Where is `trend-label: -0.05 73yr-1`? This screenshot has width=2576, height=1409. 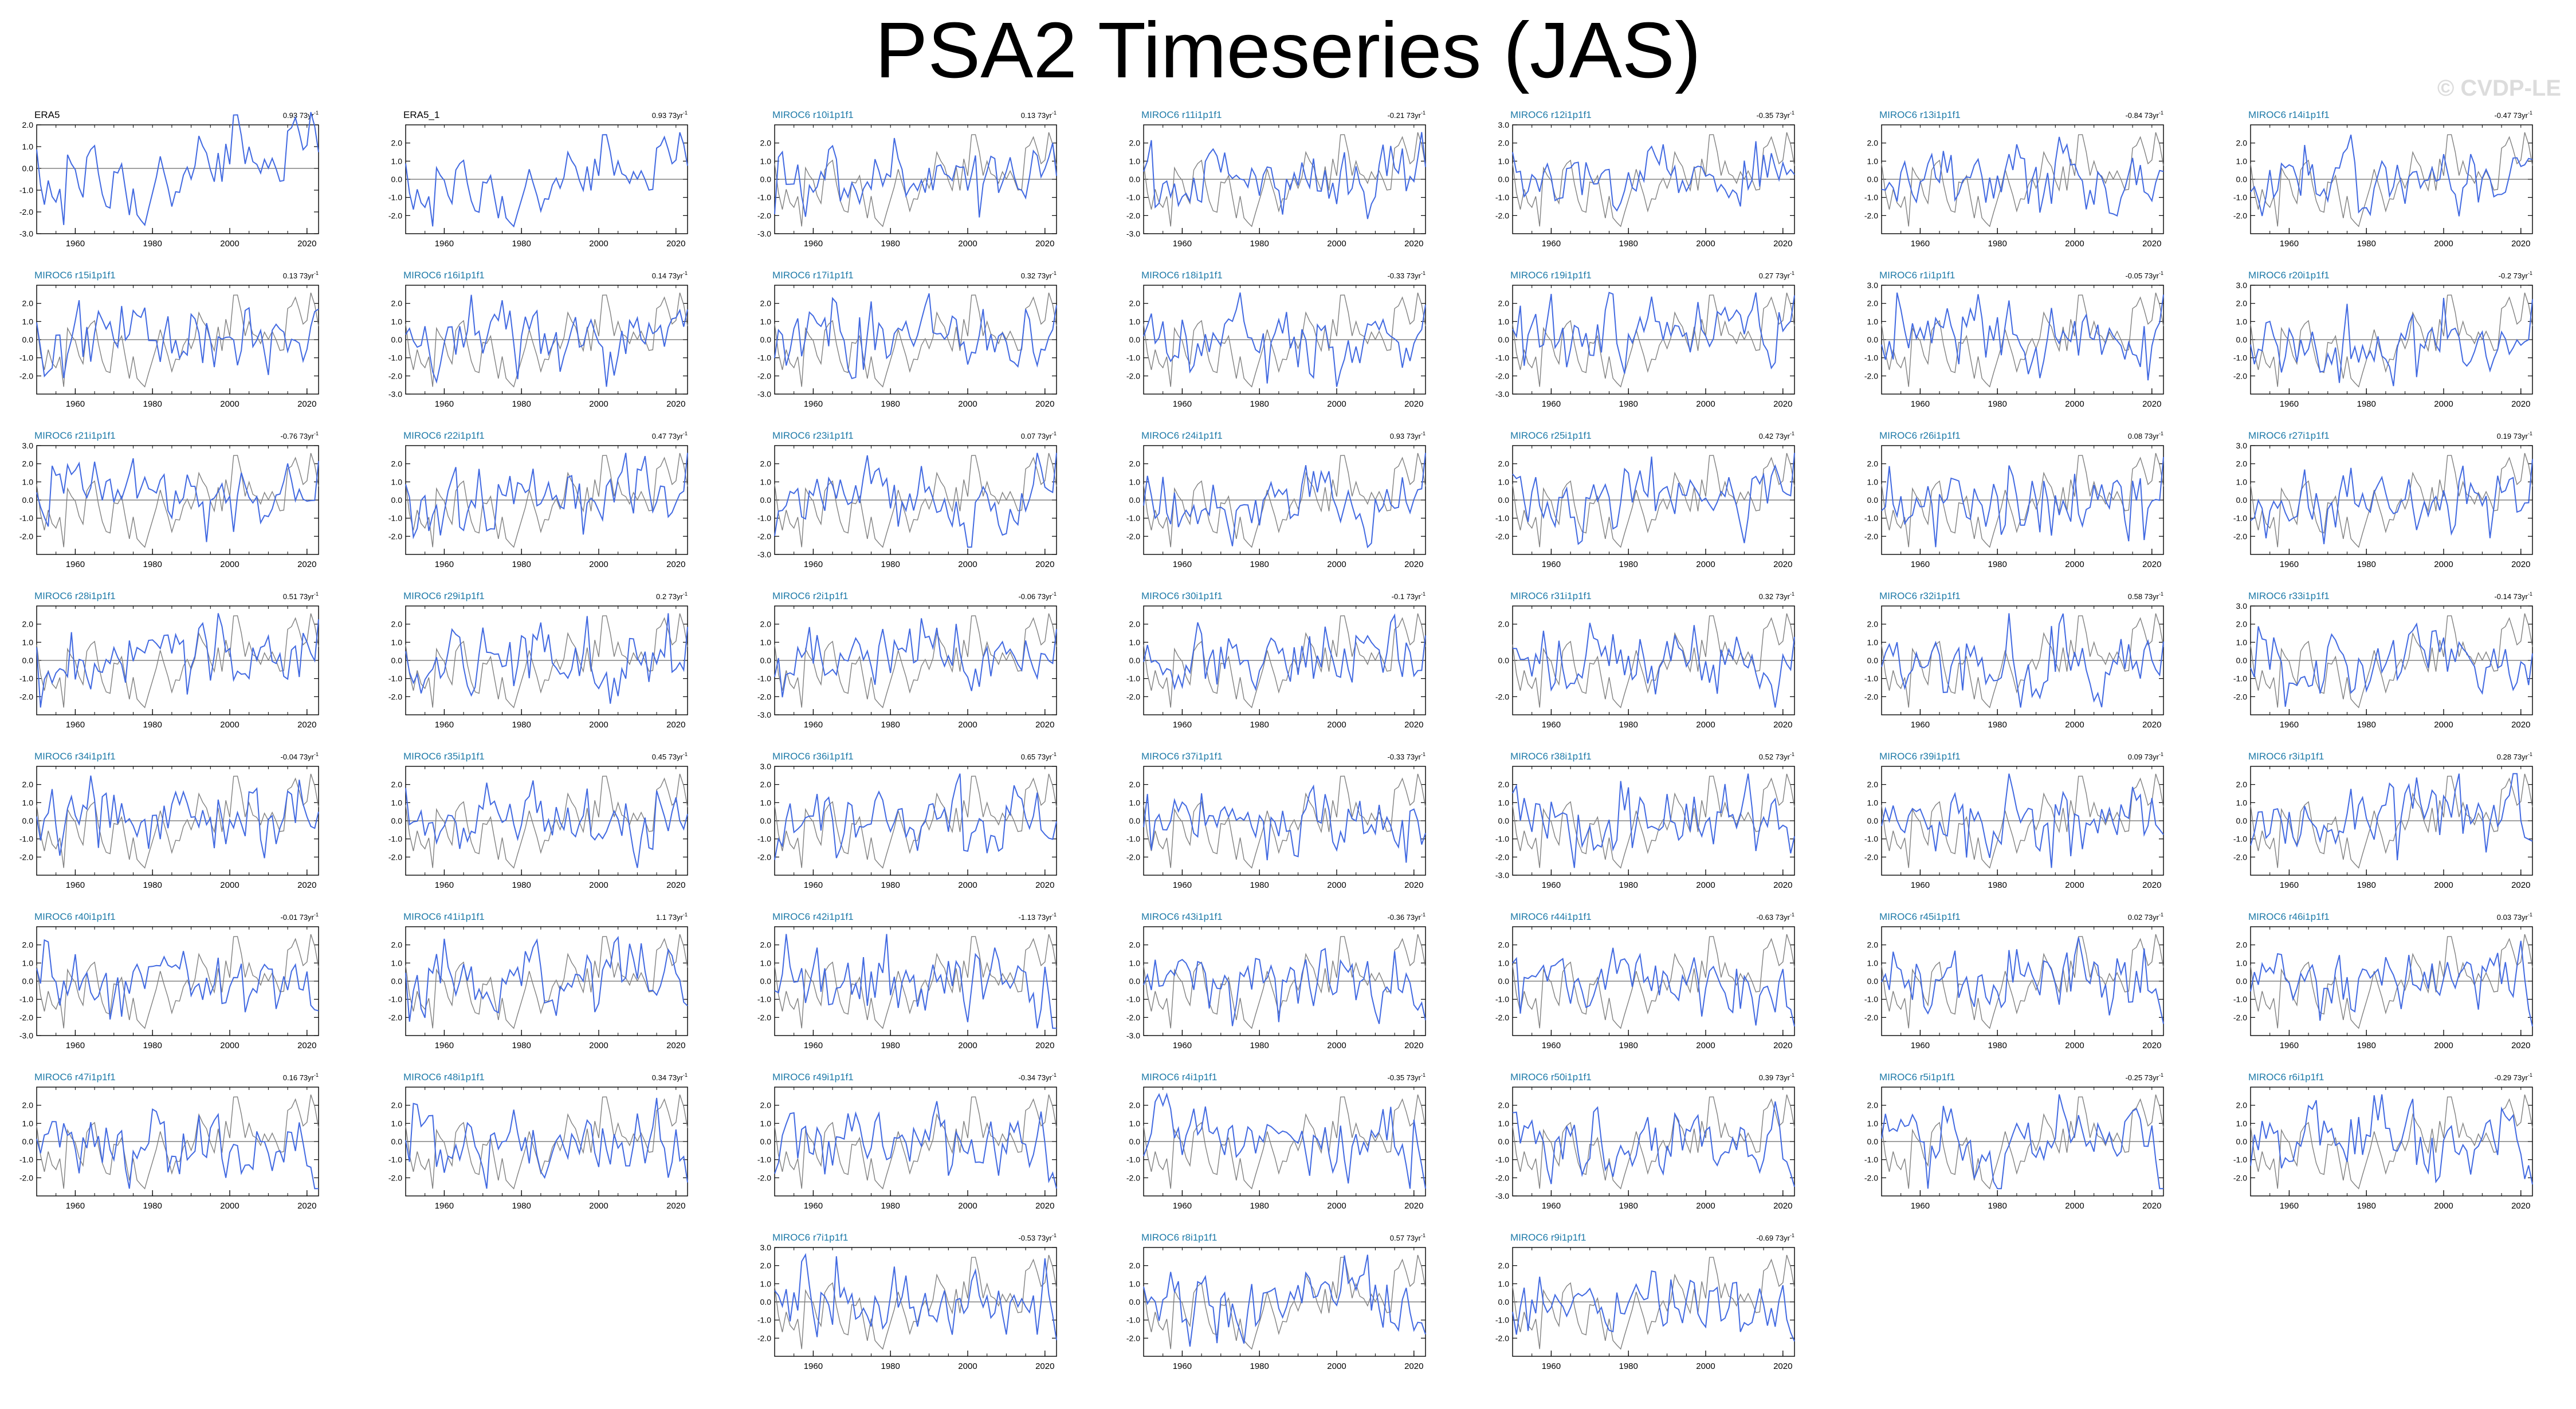
trend-label: -0.05 73yr-1 is located at coordinates (2144, 275).